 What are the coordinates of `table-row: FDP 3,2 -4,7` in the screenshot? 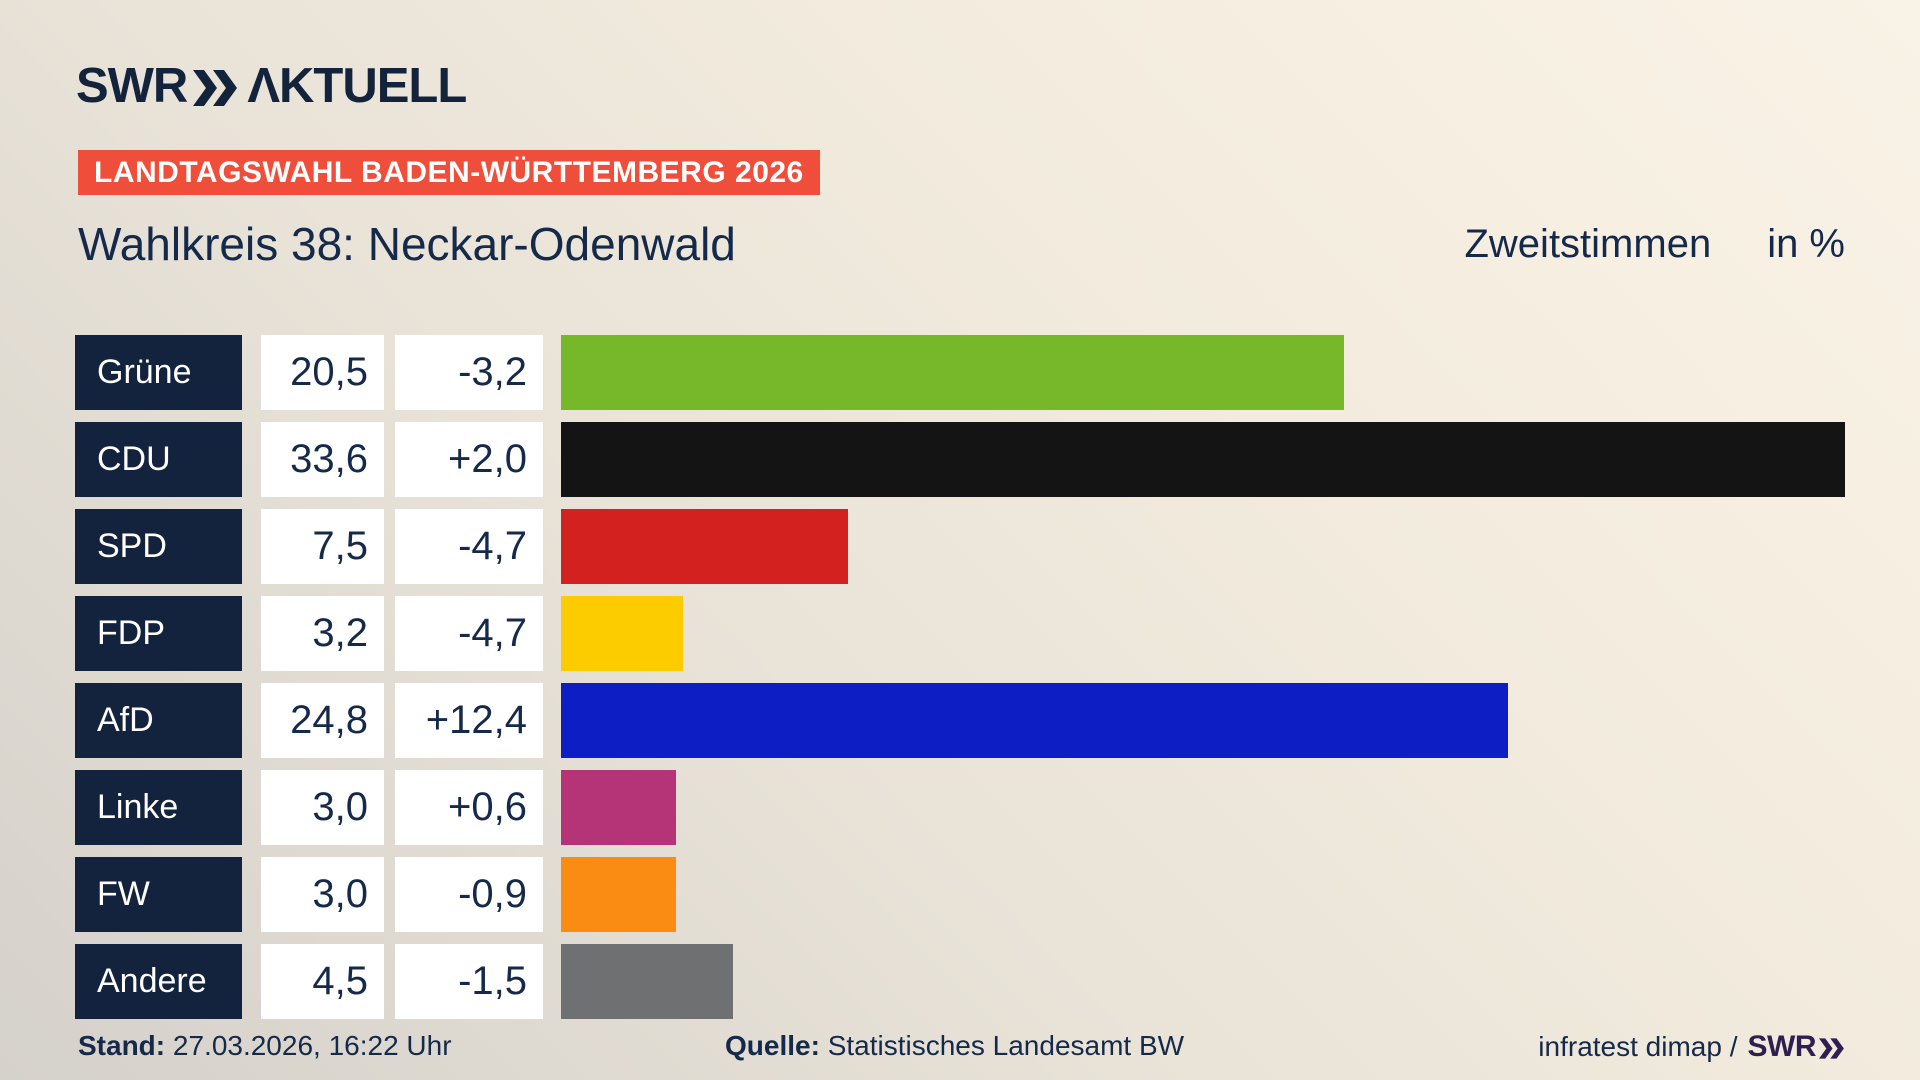 It's located at (960, 633).